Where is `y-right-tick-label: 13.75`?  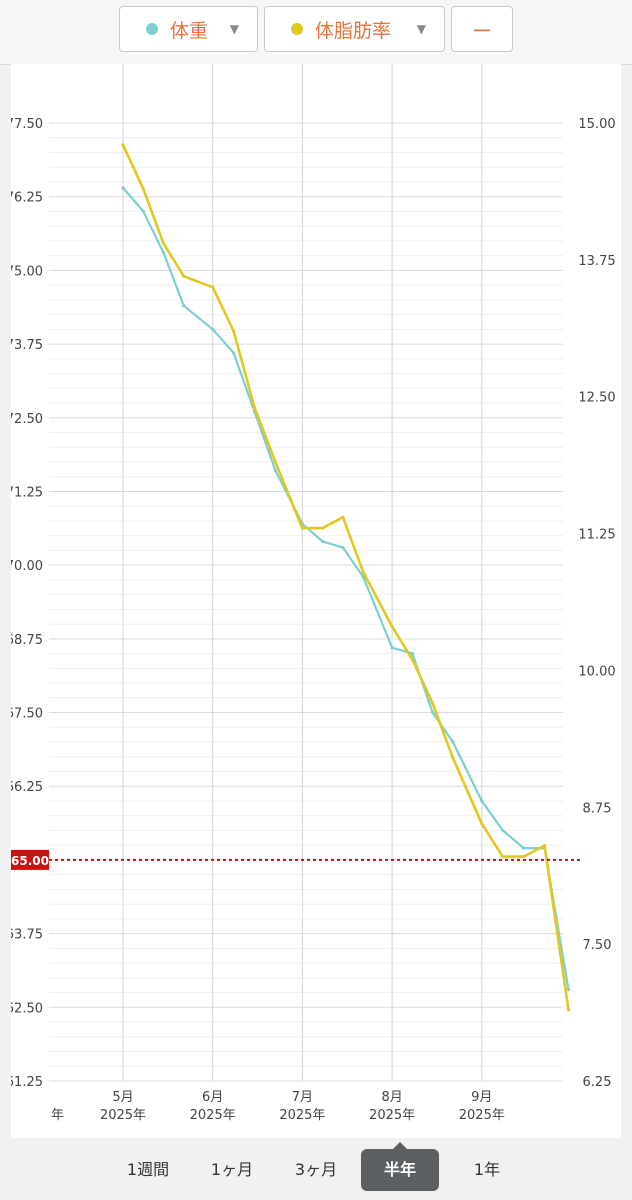 y-right-tick-label: 13.75 is located at coordinates (596, 261).